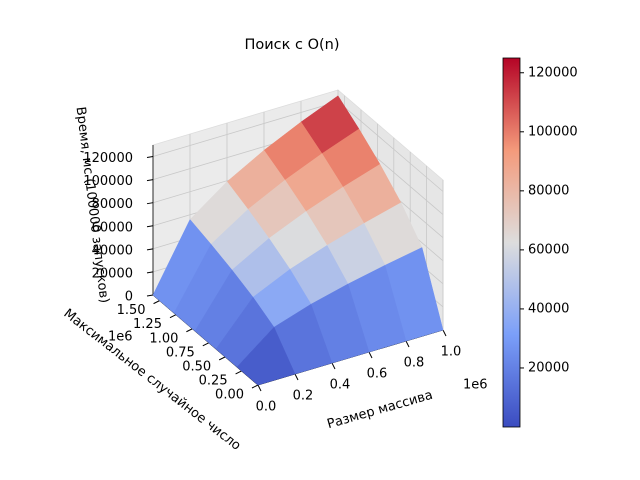 The image size is (640, 480). I want to click on y-tick-label: 1.25, so click(147, 324).